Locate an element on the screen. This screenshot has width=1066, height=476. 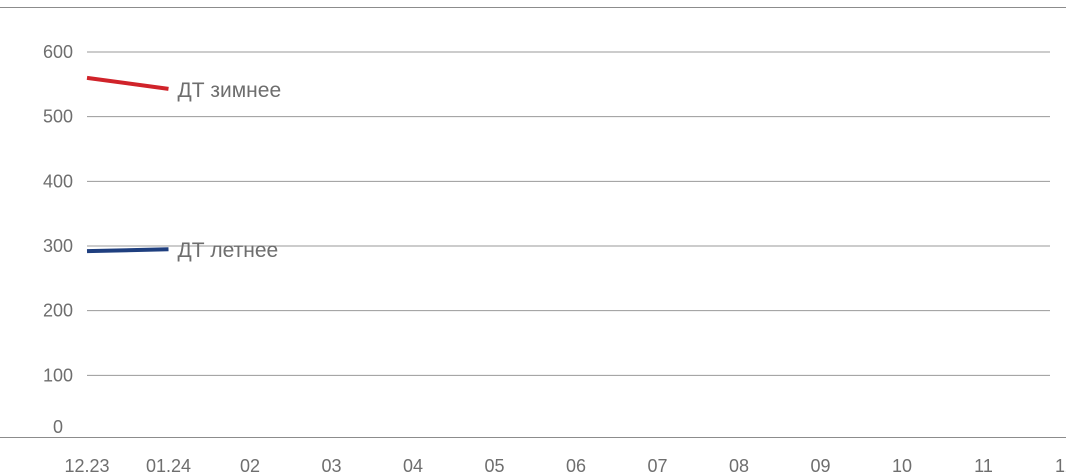
x-tick-label: 10 is located at coordinates (902, 466).